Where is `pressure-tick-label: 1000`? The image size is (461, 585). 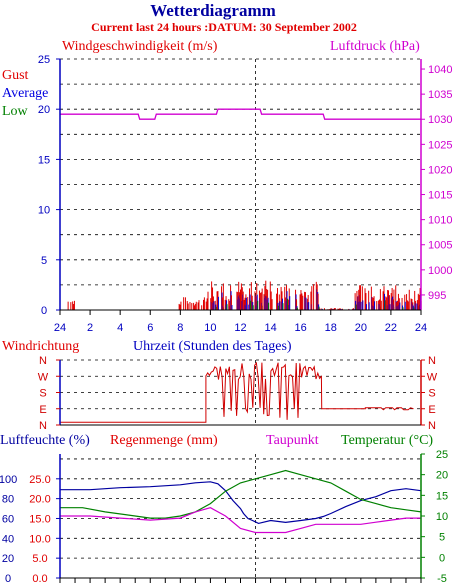 pressure-tick-label: 1000 is located at coordinates (440, 271).